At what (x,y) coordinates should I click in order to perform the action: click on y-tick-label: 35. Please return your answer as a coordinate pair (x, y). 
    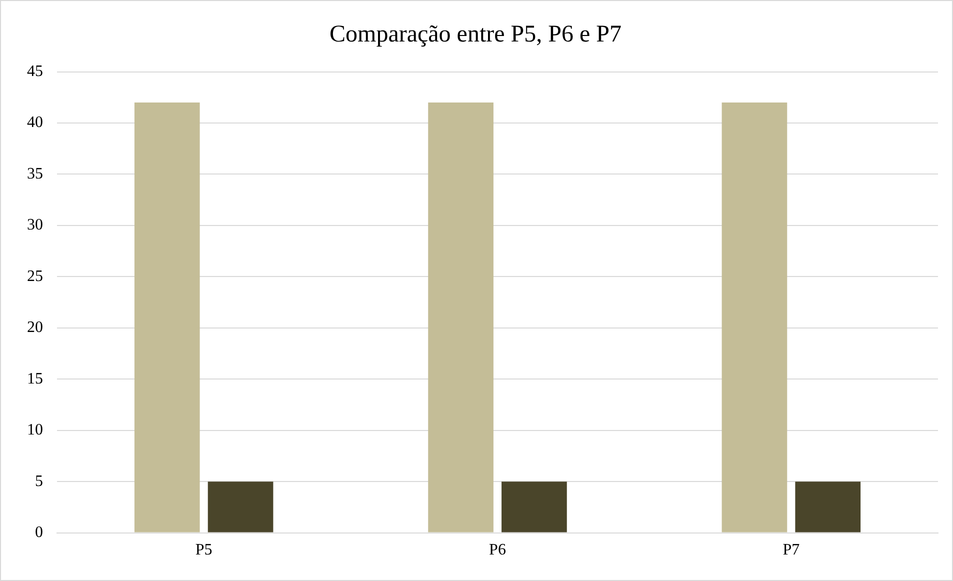
    Looking at the image, I should click on (35, 173).